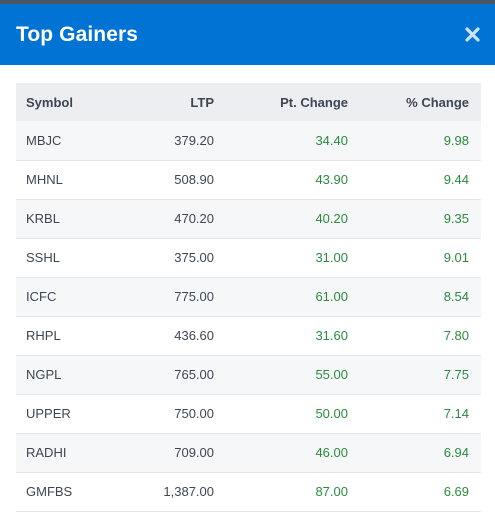 The image size is (495, 512). I want to click on modal-header: Top Gainers, so click(247, 34).